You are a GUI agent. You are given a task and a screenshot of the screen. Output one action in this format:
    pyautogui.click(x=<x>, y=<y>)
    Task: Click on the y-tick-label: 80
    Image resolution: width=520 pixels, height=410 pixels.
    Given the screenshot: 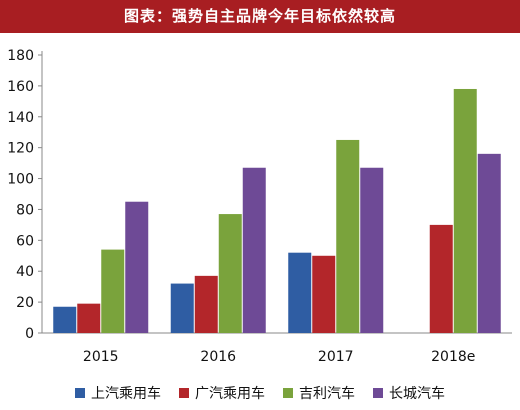 What is the action you would take?
    pyautogui.click(x=25, y=210)
    